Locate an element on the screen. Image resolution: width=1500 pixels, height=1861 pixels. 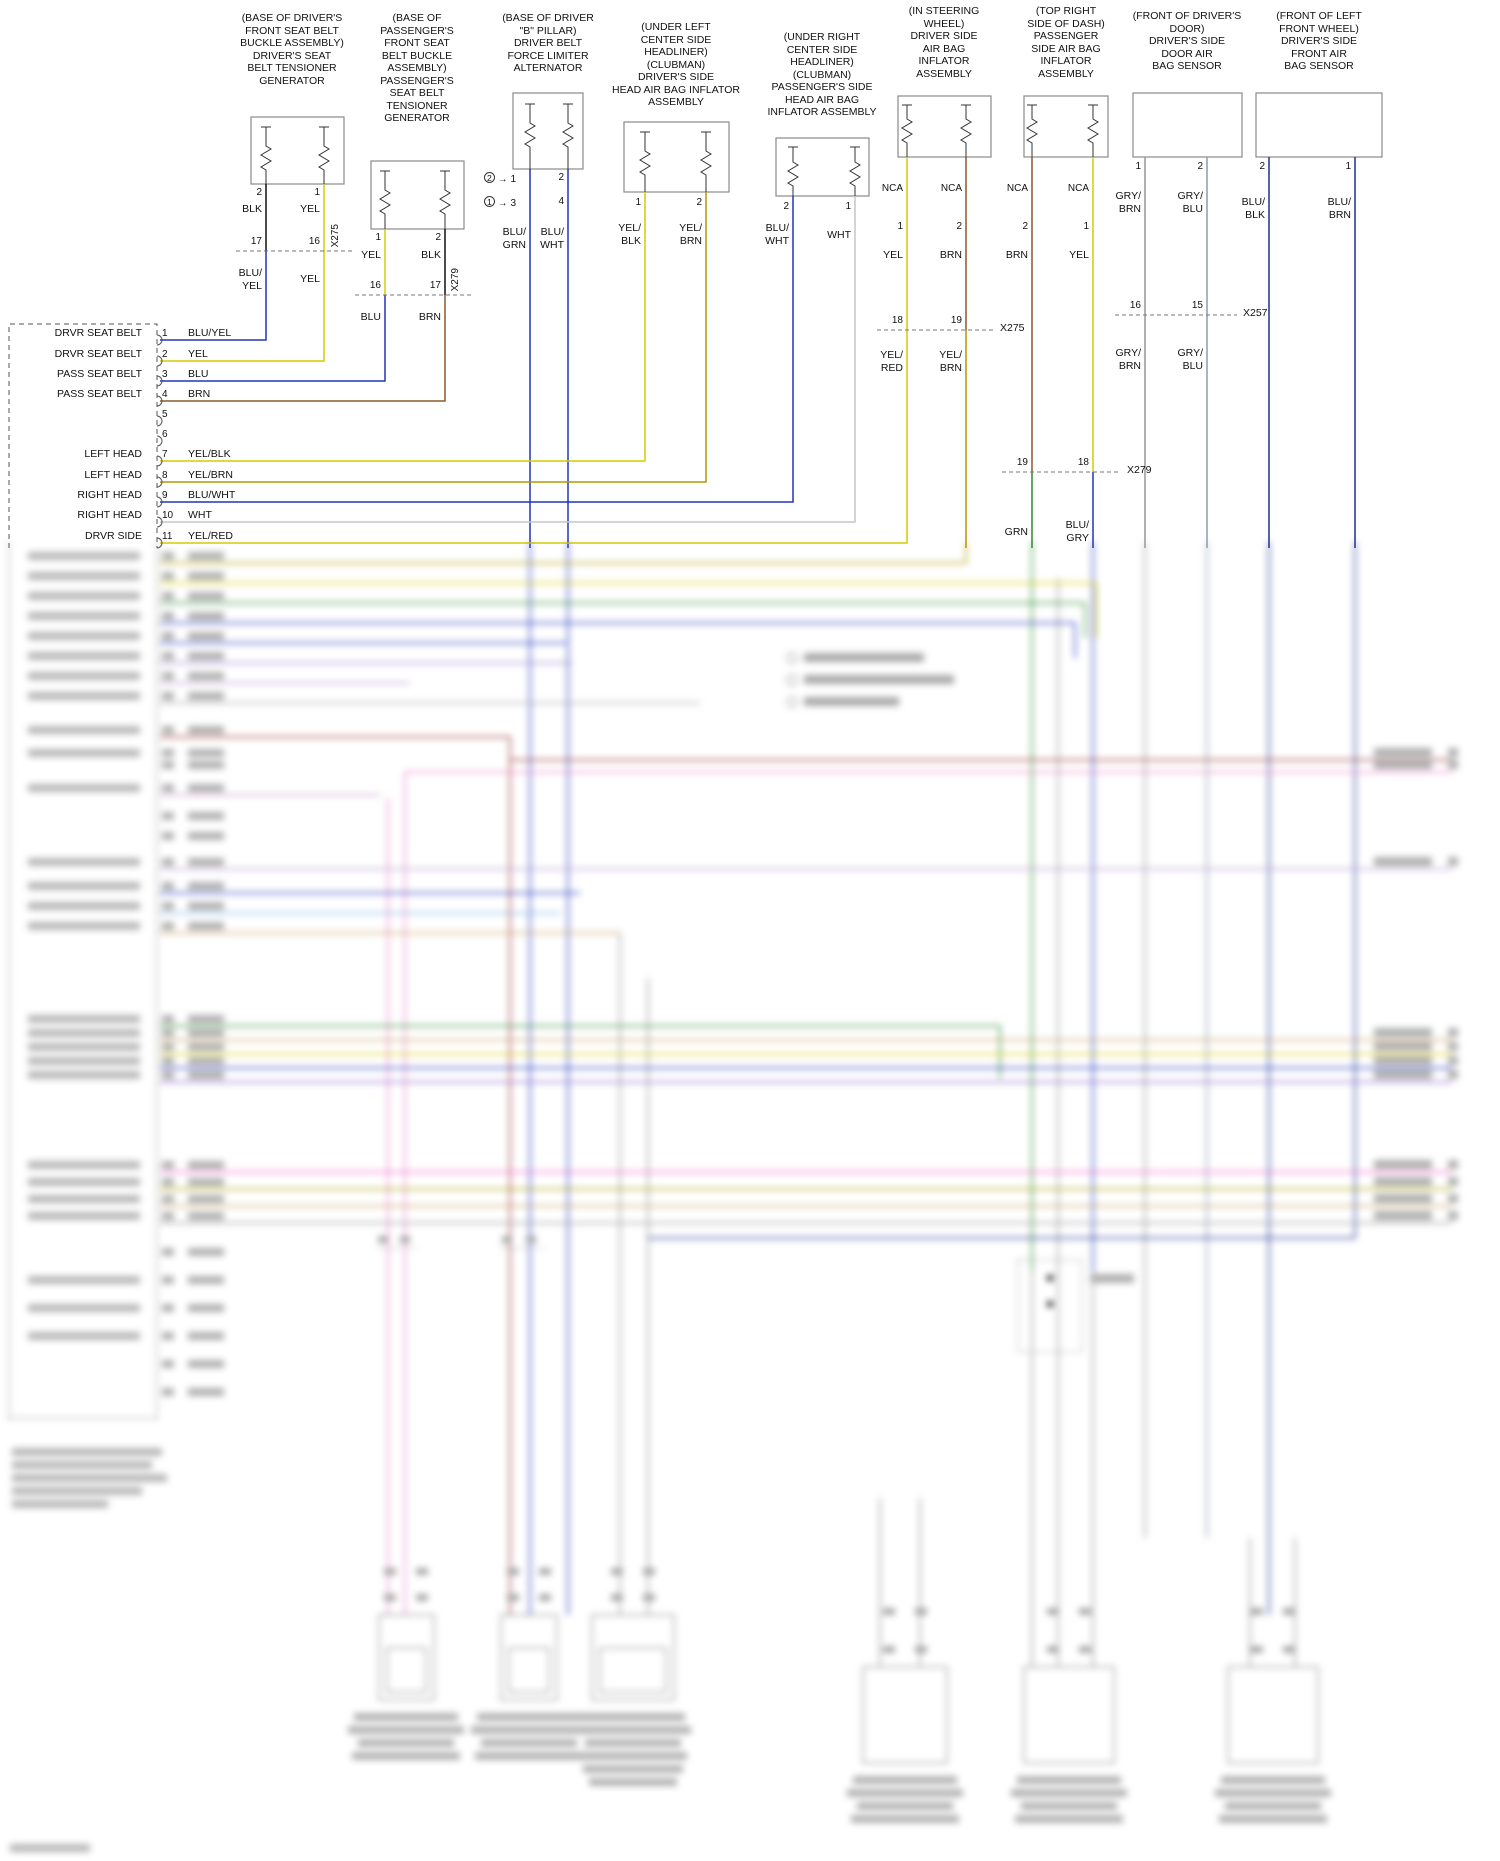
left-row-pin: 10 is located at coordinates (168, 515).